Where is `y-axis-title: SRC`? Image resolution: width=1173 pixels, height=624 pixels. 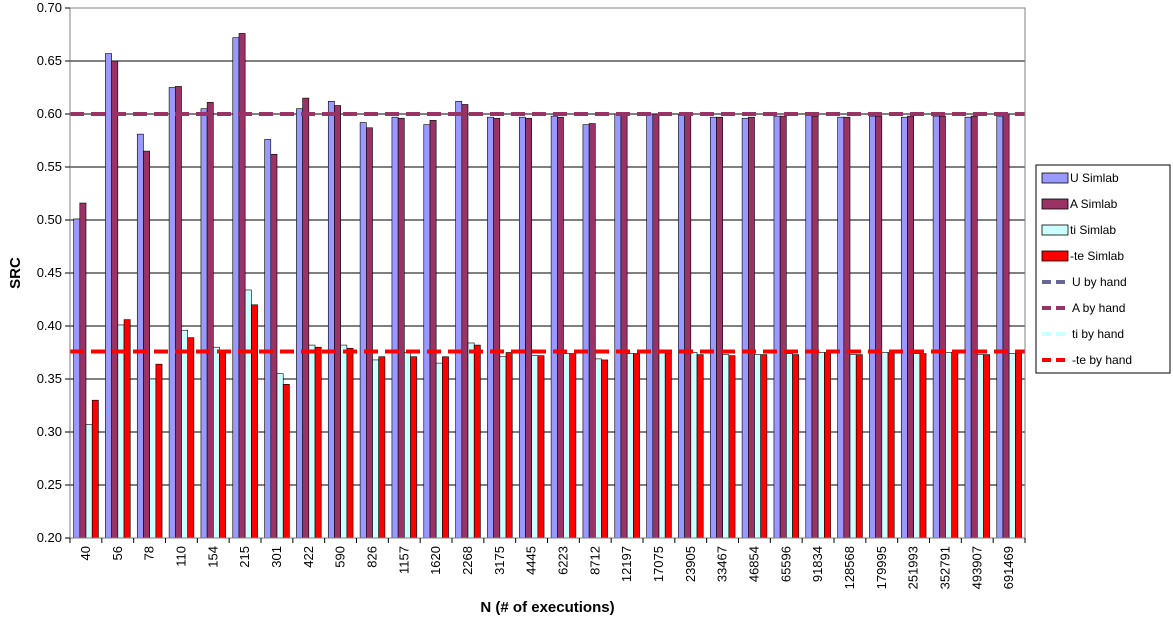 y-axis-title: SRC is located at coordinates (15, 273).